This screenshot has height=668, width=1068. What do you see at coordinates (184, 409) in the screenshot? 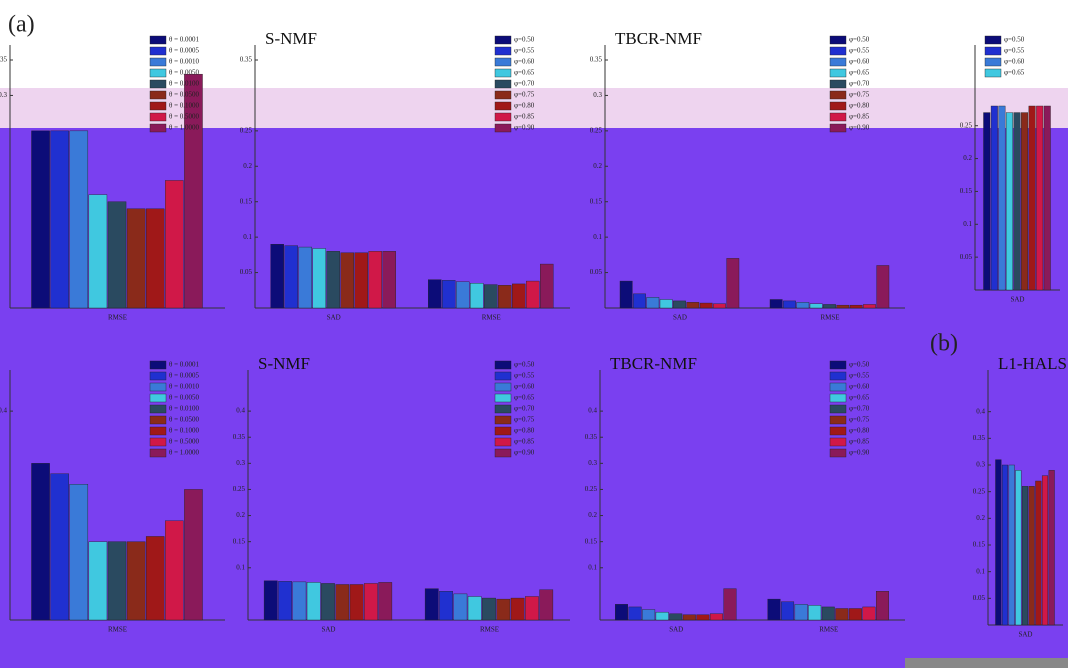
I see `legend-label: θ = 0.0100` at bounding box center [184, 409].